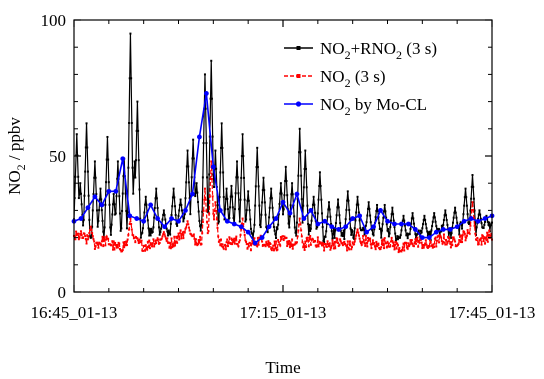  I want to click on legend-label-part: (3 s), so click(419, 48).